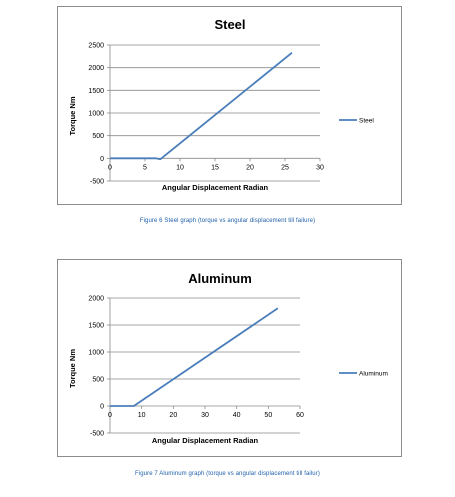  What do you see at coordinates (300, 415) in the screenshot?
I see `aluminum-x-tick-label: 60` at bounding box center [300, 415].